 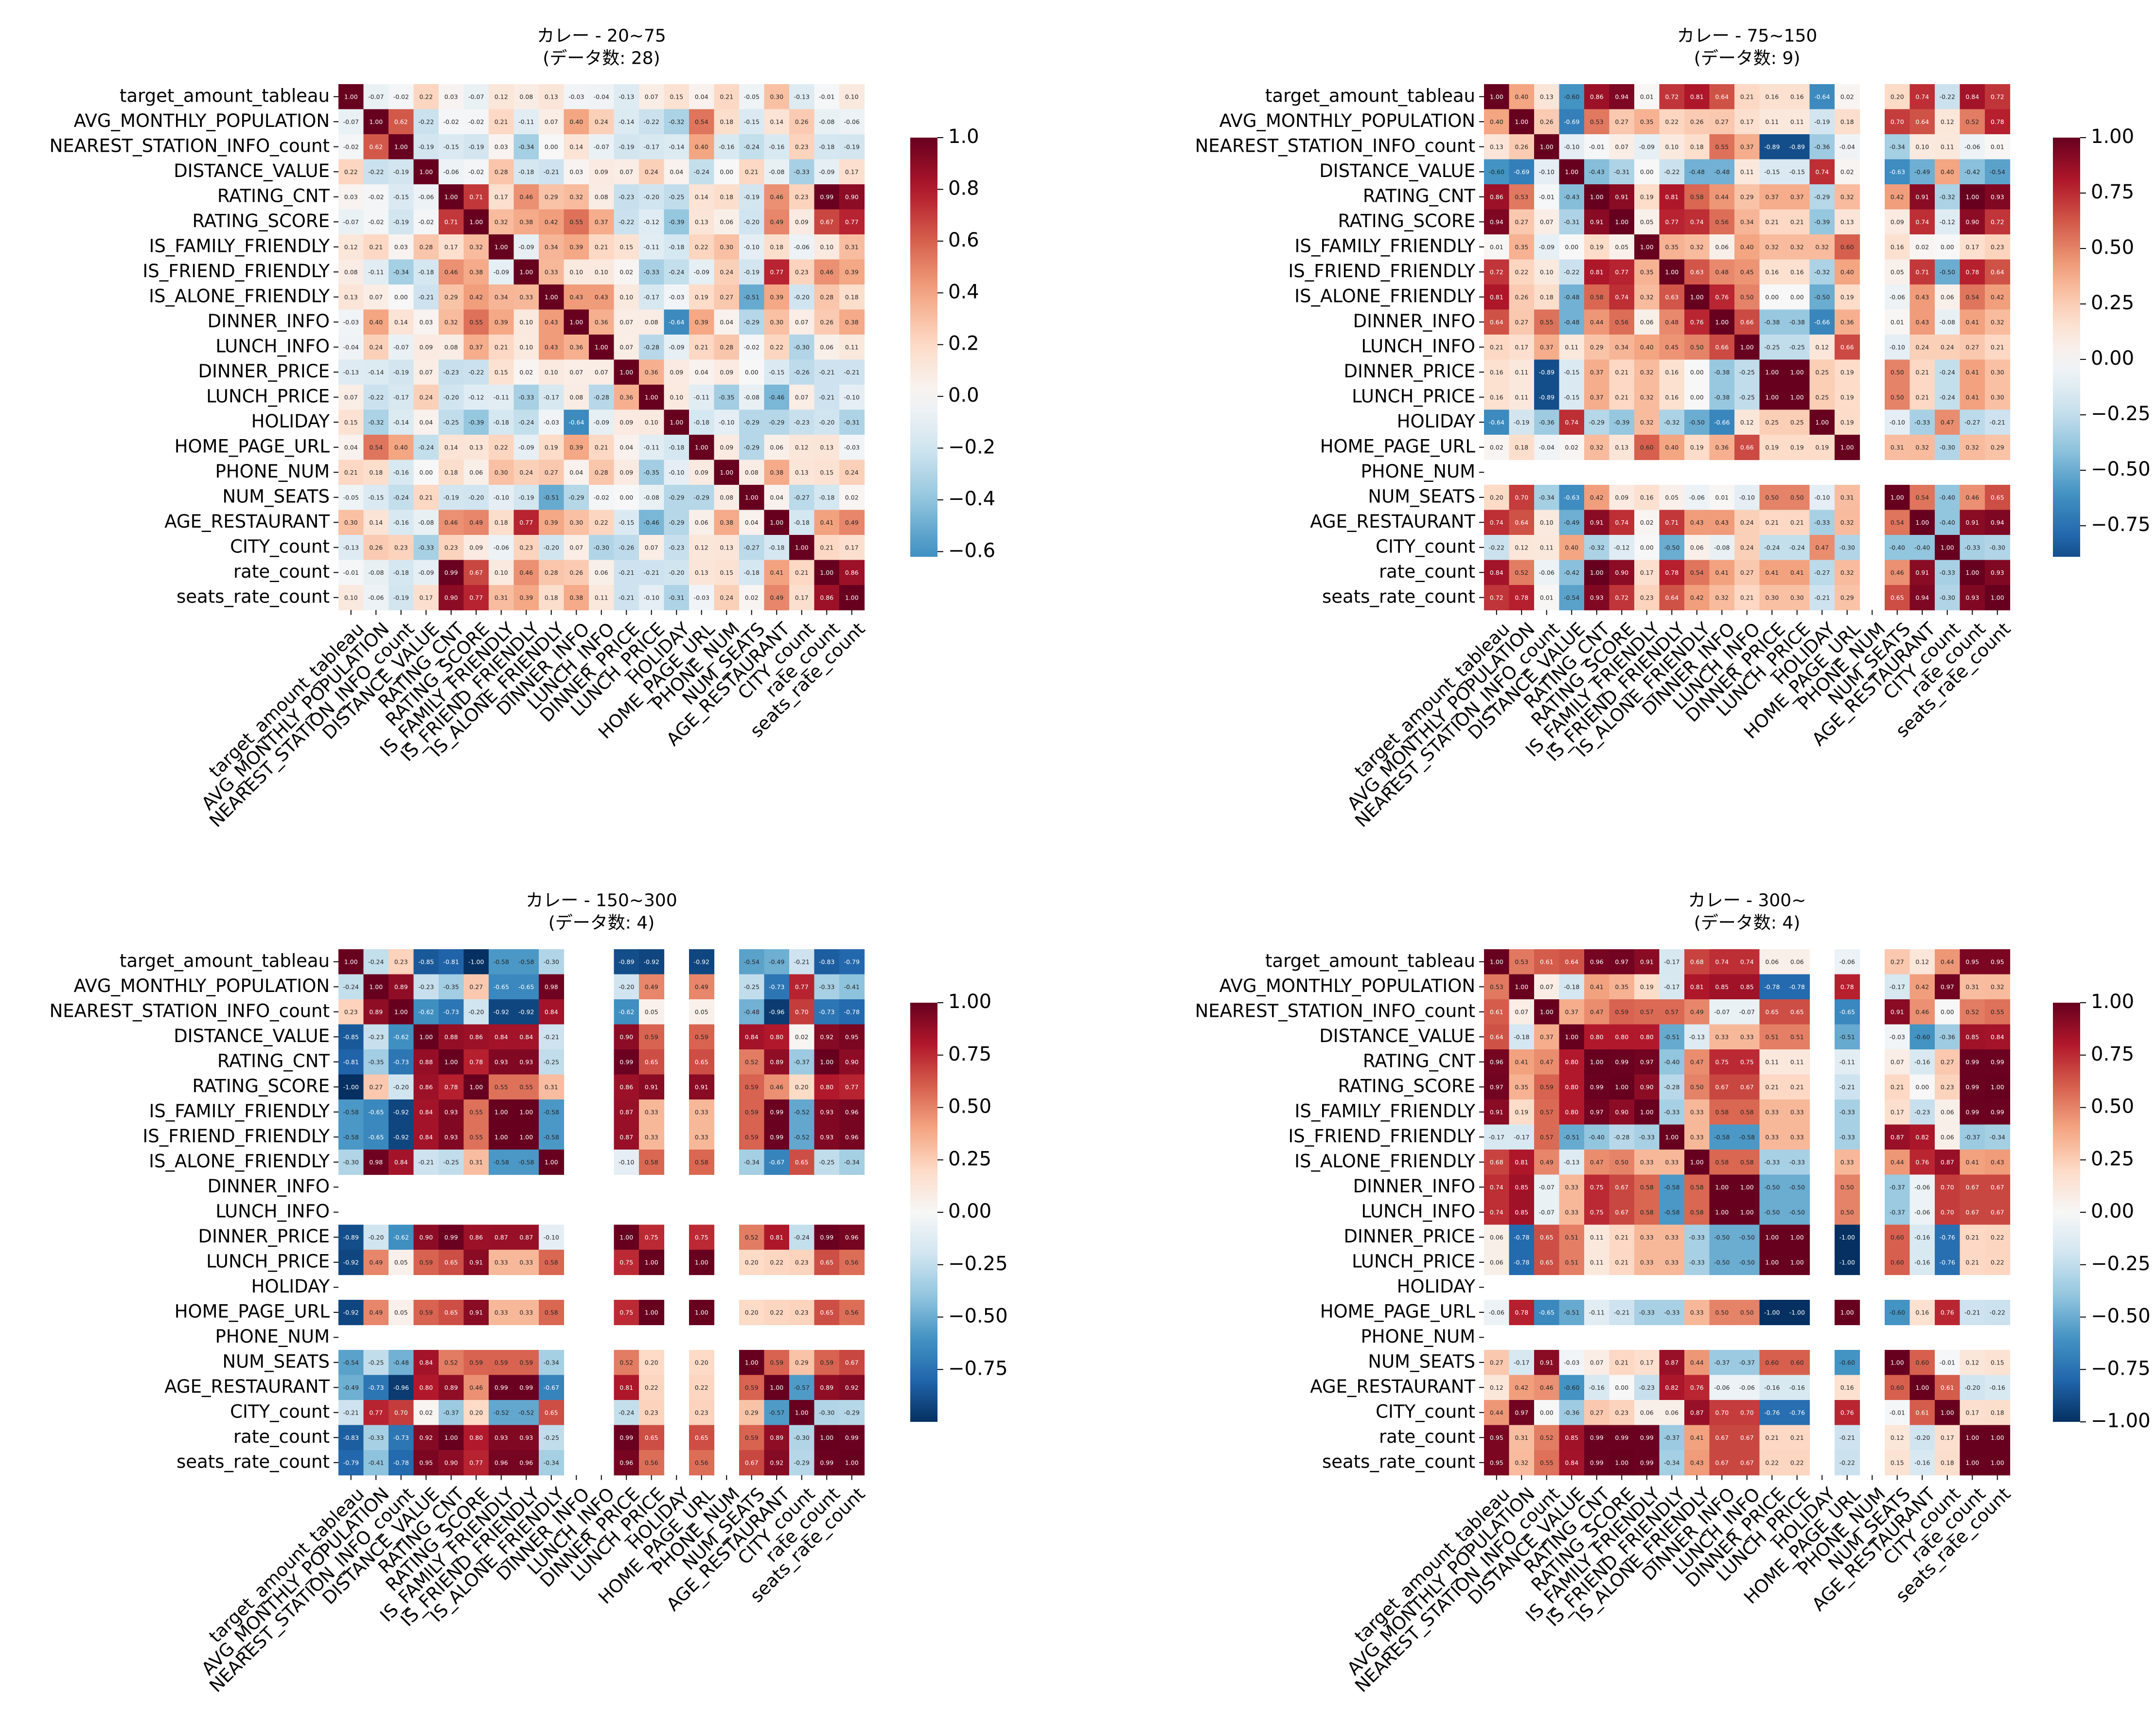 I want to click on cell-value-label: 0.35, so click(x=1521, y=246).